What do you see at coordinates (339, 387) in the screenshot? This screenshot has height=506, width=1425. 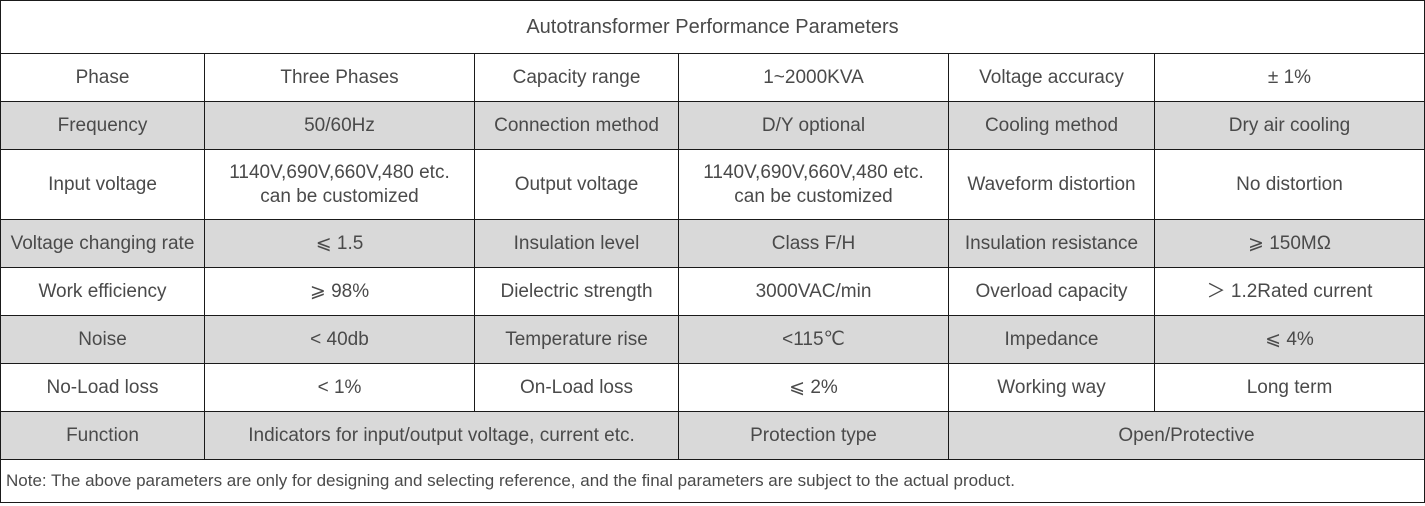 I see `param-value: < 1%` at bounding box center [339, 387].